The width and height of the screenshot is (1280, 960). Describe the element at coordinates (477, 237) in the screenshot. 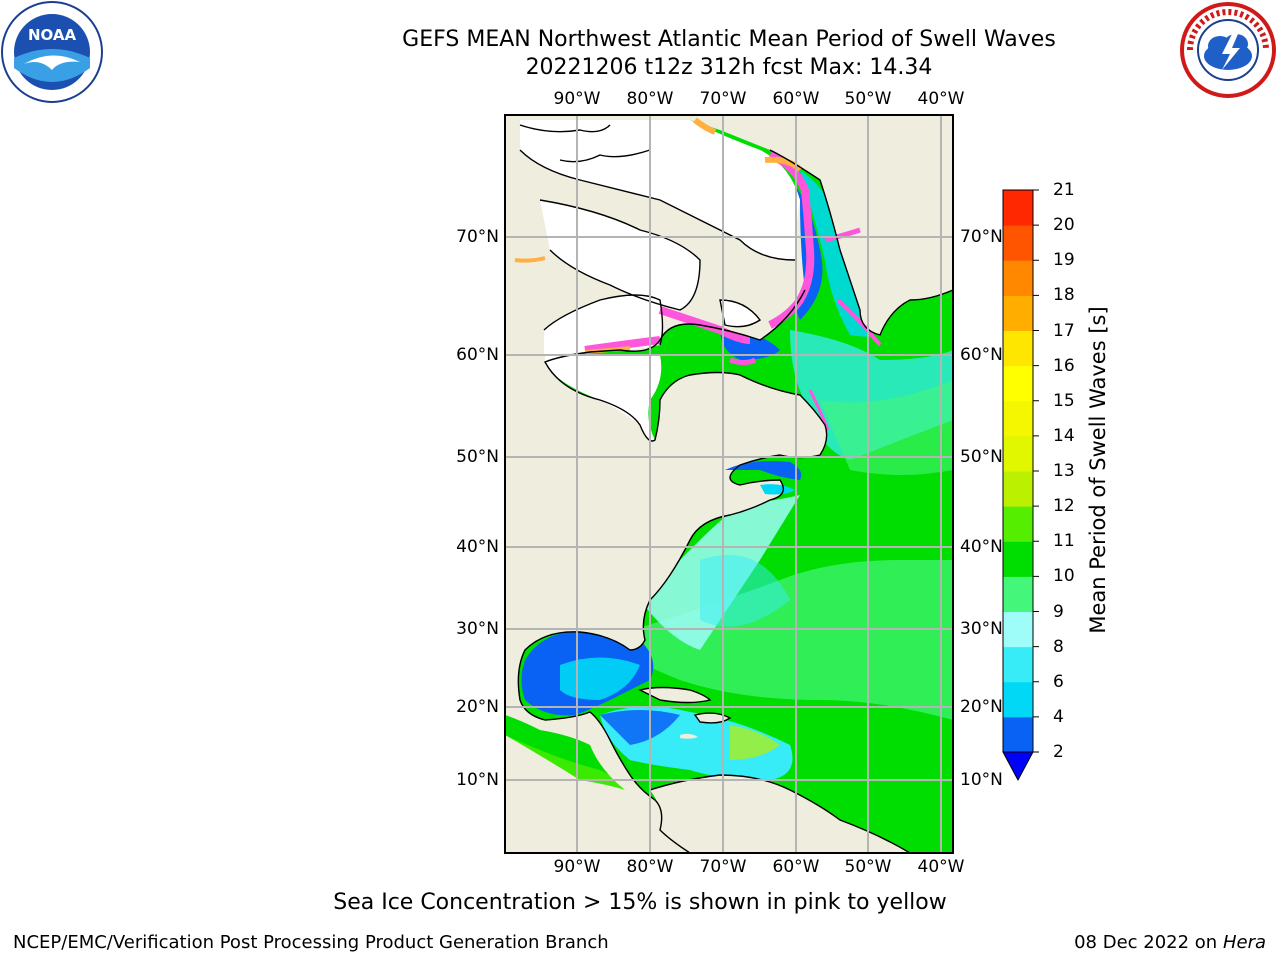

I see `lat-label-left: 70°N` at that location.